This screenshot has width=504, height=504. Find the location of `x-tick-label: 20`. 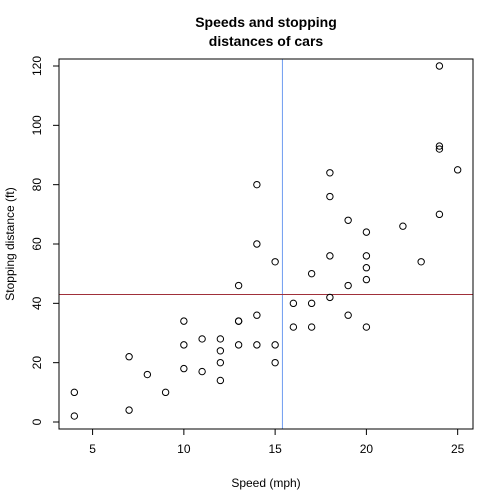

x-tick-label: 20 is located at coordinates (367, 449).